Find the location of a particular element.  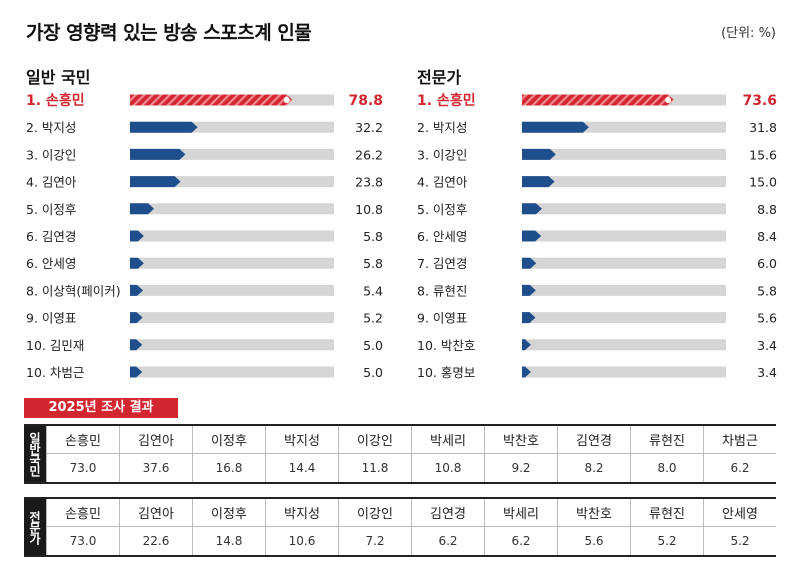

bar-category-label: 7. 김연경 is located at coordinates (442, 263).